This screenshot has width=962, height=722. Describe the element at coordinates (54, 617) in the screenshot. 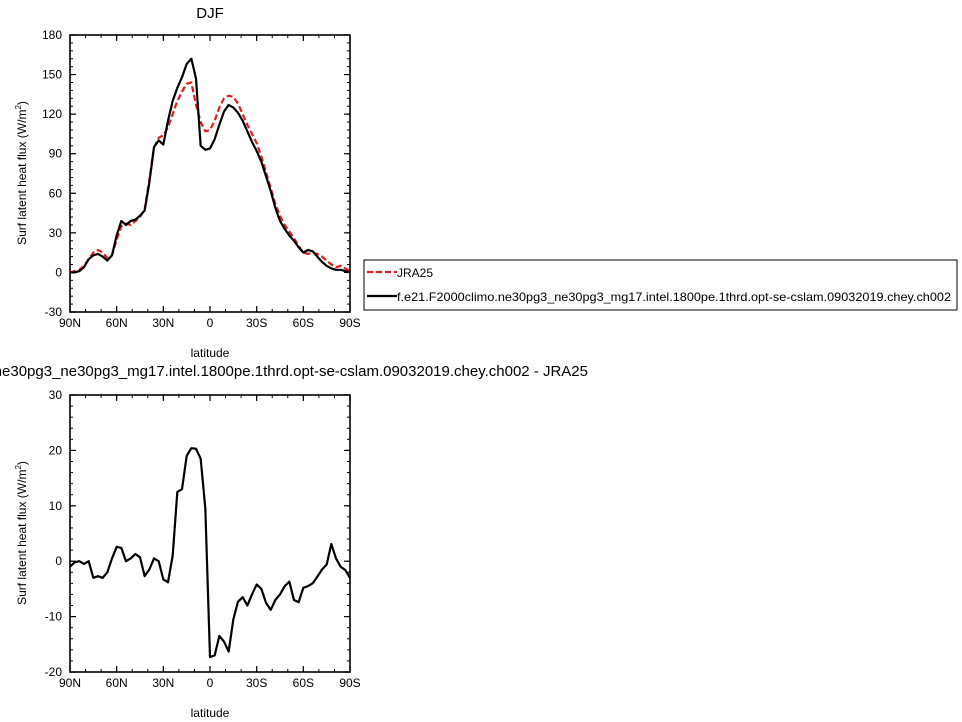

I see `y-tick-label: -10` at that location.